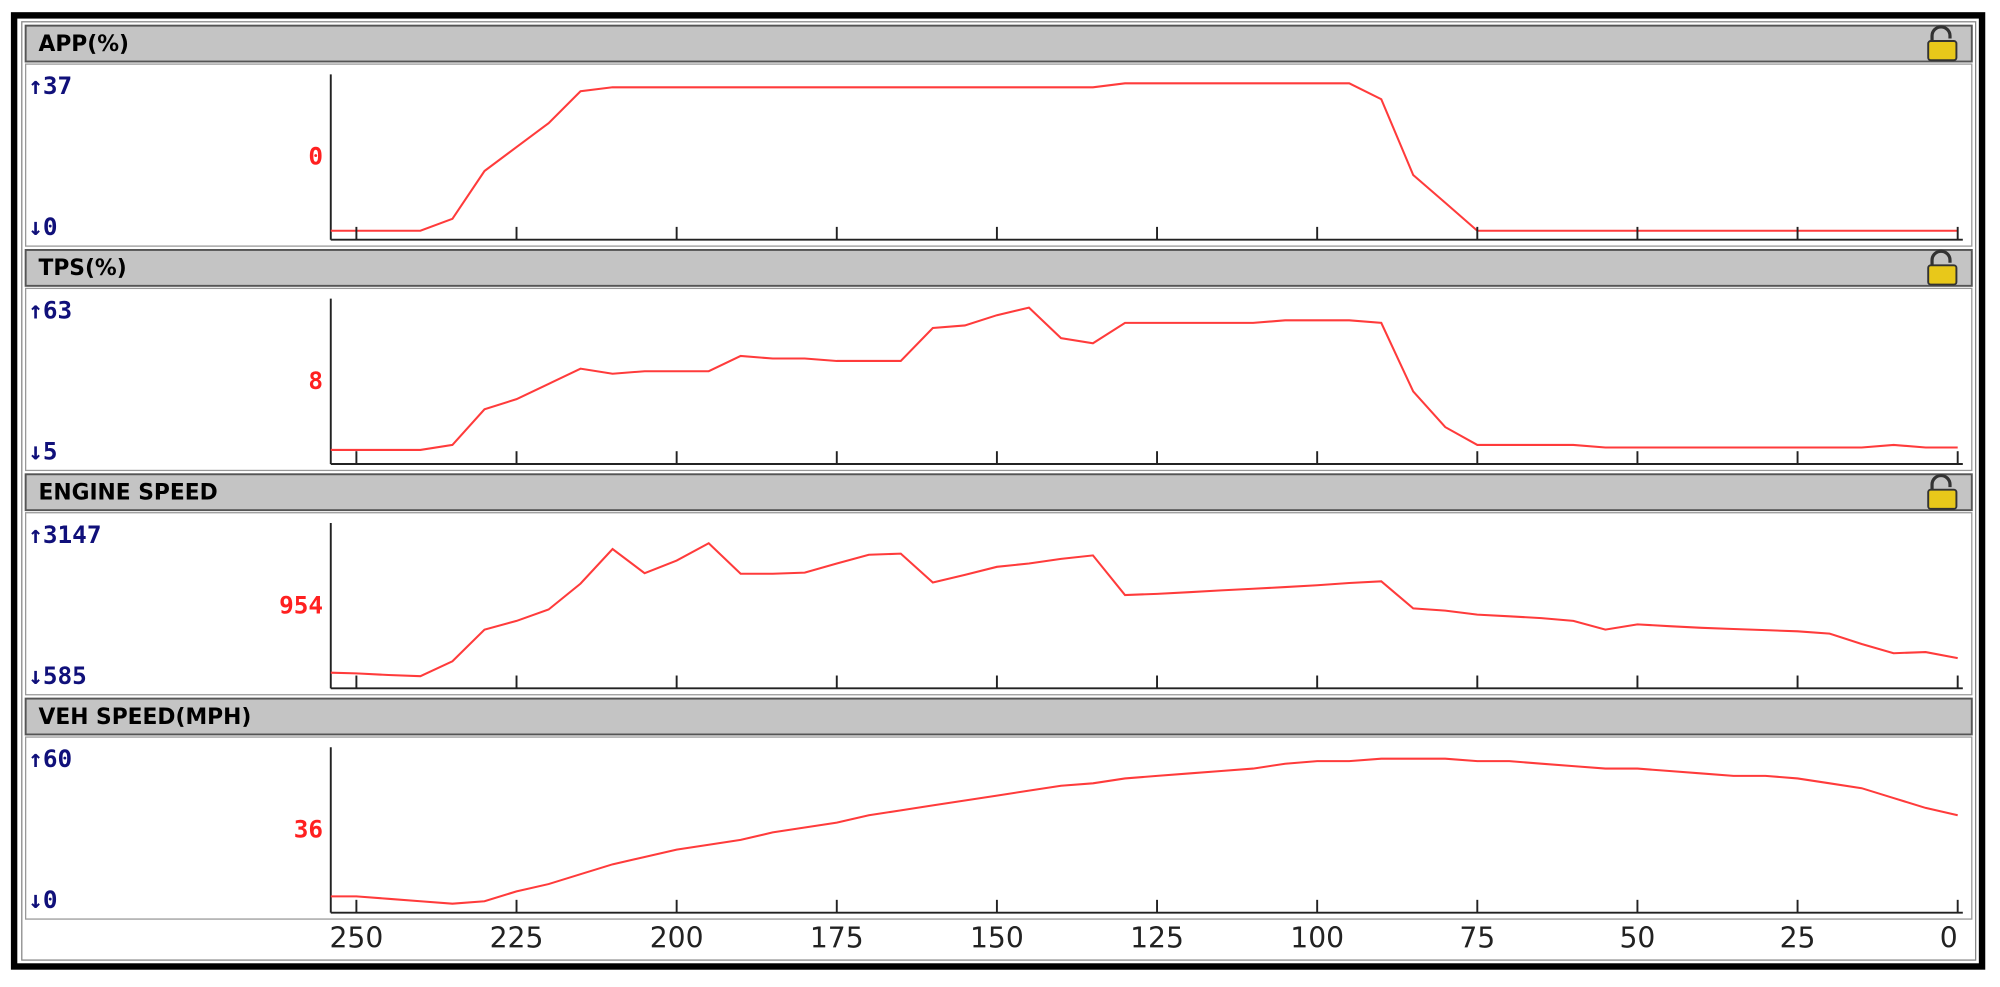 This screenshot has width=2000, height=987. What do you see at coordinates (308, 829) in the screenshot?
I see `current-value: 36` at bounding box center [308, 829].